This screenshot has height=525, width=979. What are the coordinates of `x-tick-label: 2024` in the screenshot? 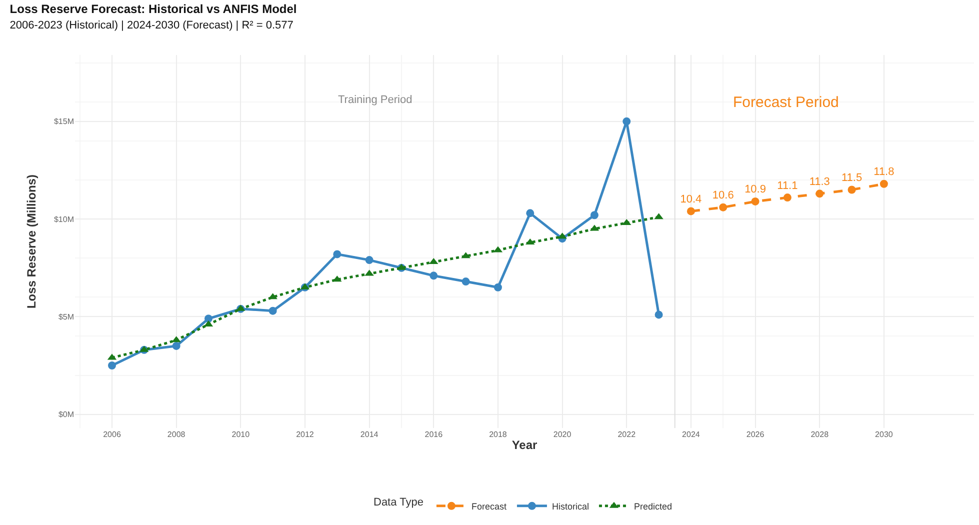 It's located at (691, 434).